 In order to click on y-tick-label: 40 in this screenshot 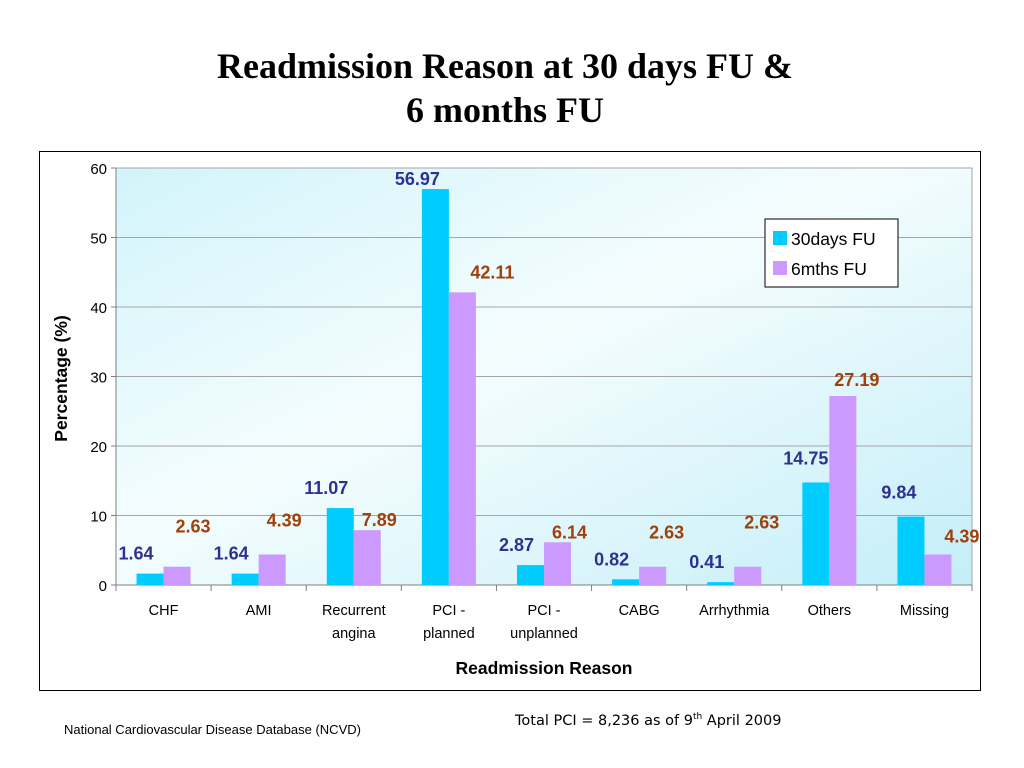, I will do `click(98, 308)`.